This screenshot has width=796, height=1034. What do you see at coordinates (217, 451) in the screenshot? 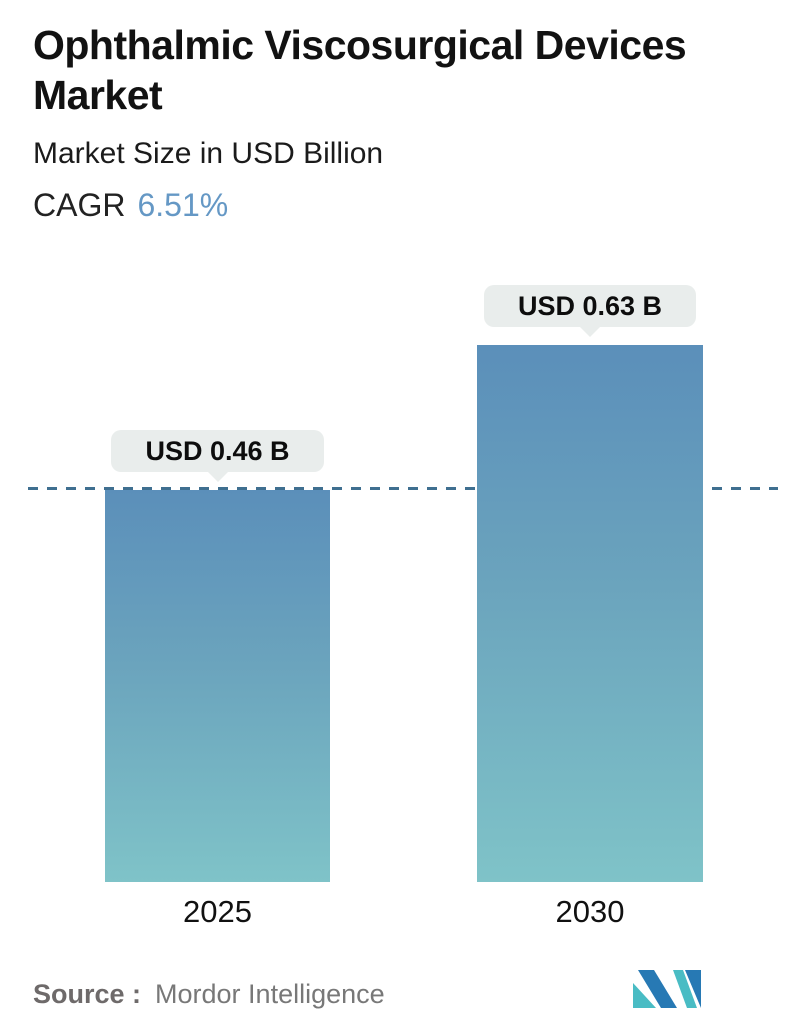
I see `value-label-2025: USD 0.46 B` at bounding box center [217, 451].